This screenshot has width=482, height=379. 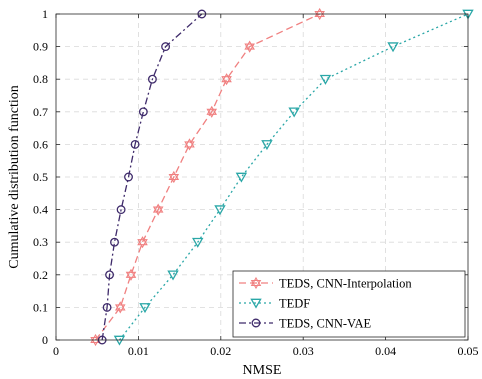 What do you see at coordinates (40, 242) in the screenshot?
I see `y-tick-label: 0.3` at bounding box center [40, 242].